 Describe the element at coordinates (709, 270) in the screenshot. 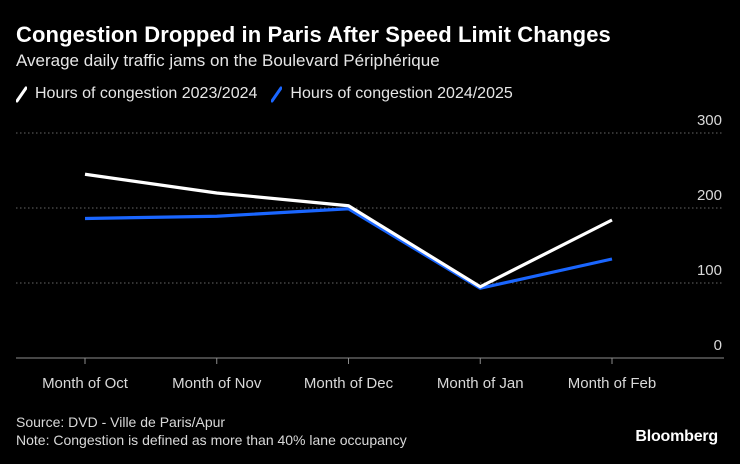

I see `y-tick-label-100: 100` at that location.